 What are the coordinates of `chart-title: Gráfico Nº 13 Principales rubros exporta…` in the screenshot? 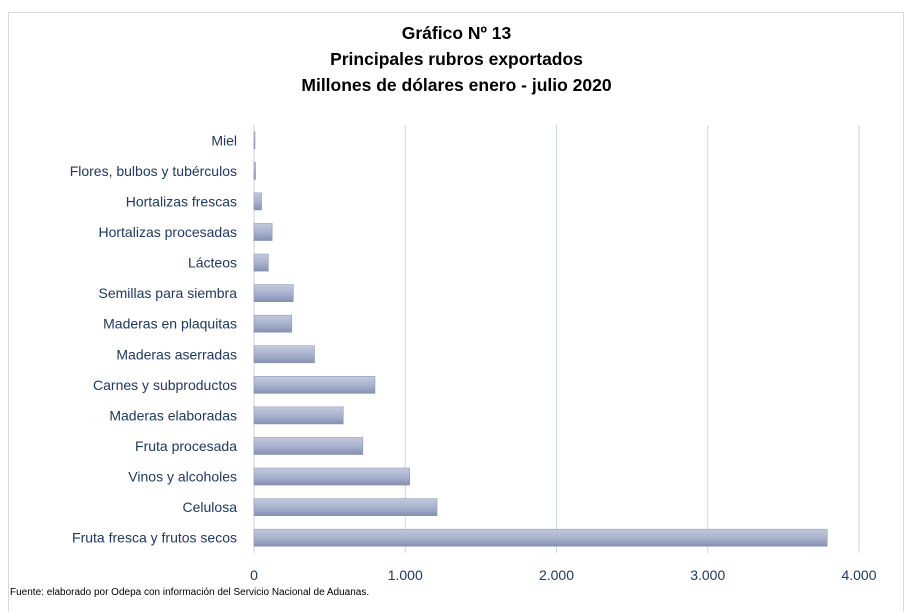 It's located at (456, 59).